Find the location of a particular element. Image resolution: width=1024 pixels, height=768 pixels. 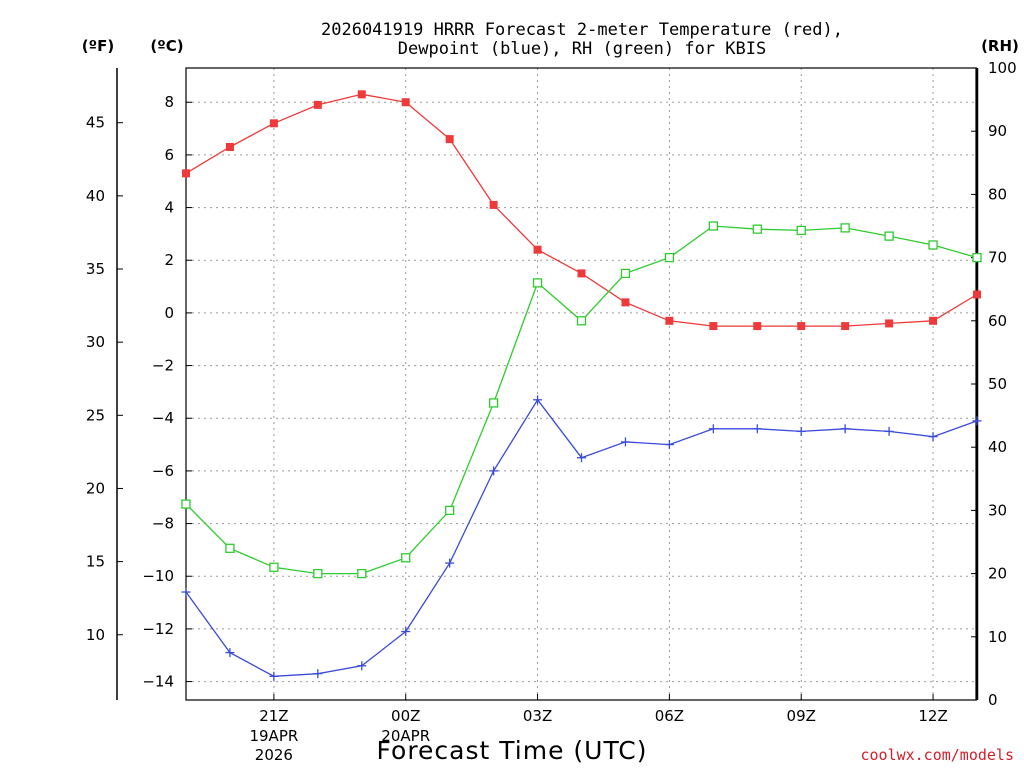

time-tick-label: 21Z is located at coordinates (273, 716).